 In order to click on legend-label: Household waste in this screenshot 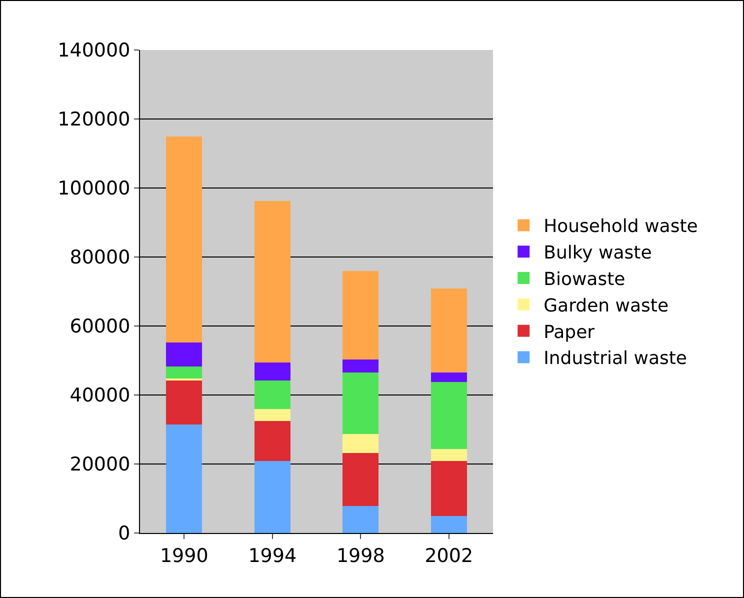, I will do `click(621, 227)`.